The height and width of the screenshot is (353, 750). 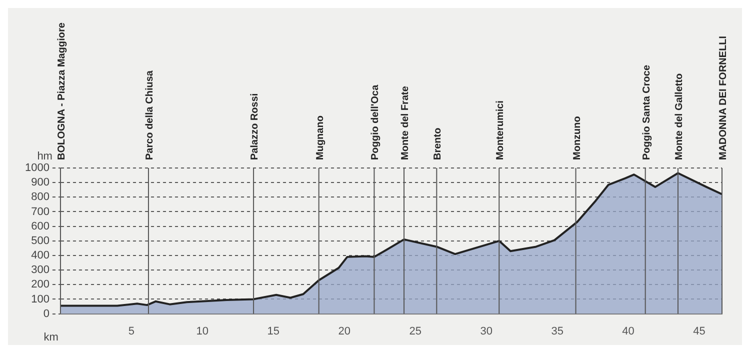 What do you see at coordinates (131, 331) in the screenshot?
I see `x-tick-label: 5` at bounding box center [131, 331].